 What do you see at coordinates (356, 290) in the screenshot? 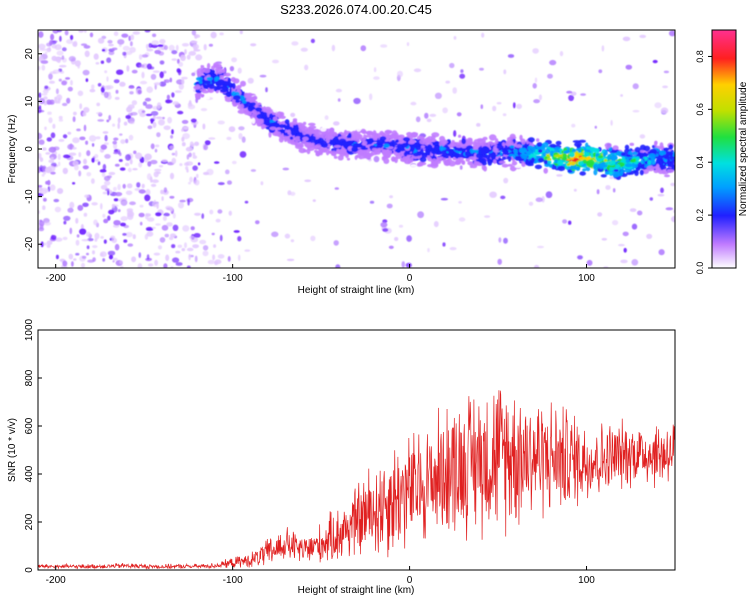
I see `spectrogram-x-label: Height of straight line (km)` at bounding box center [356, 290].